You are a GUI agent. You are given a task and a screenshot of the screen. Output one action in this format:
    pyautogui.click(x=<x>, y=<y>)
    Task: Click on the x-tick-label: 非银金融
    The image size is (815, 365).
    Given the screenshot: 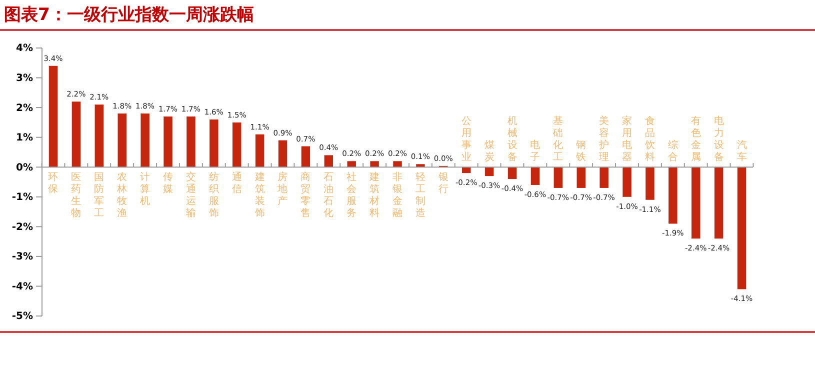 What is the action you would take?
    pyautogui.click(x=397, y=195)
    